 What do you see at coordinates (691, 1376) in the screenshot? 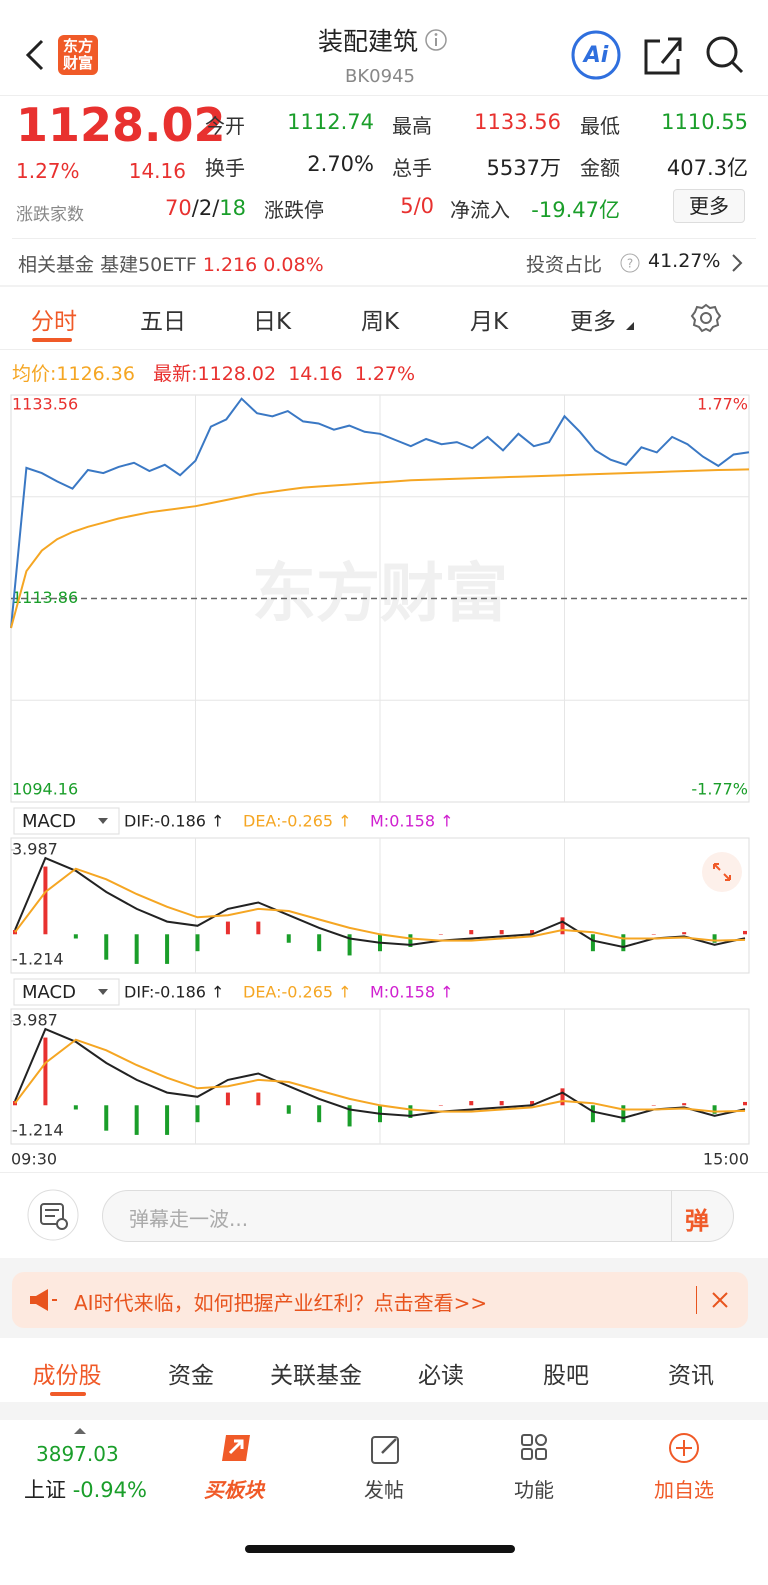
I see `section-tab: 资讯` at bounding box center [691, 1376].